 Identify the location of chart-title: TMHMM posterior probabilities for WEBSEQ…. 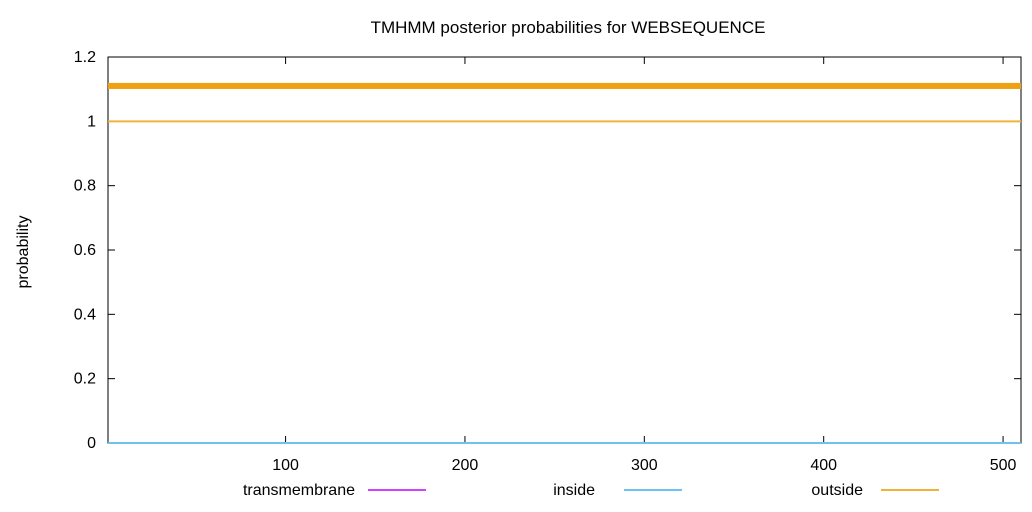
(568, 27).